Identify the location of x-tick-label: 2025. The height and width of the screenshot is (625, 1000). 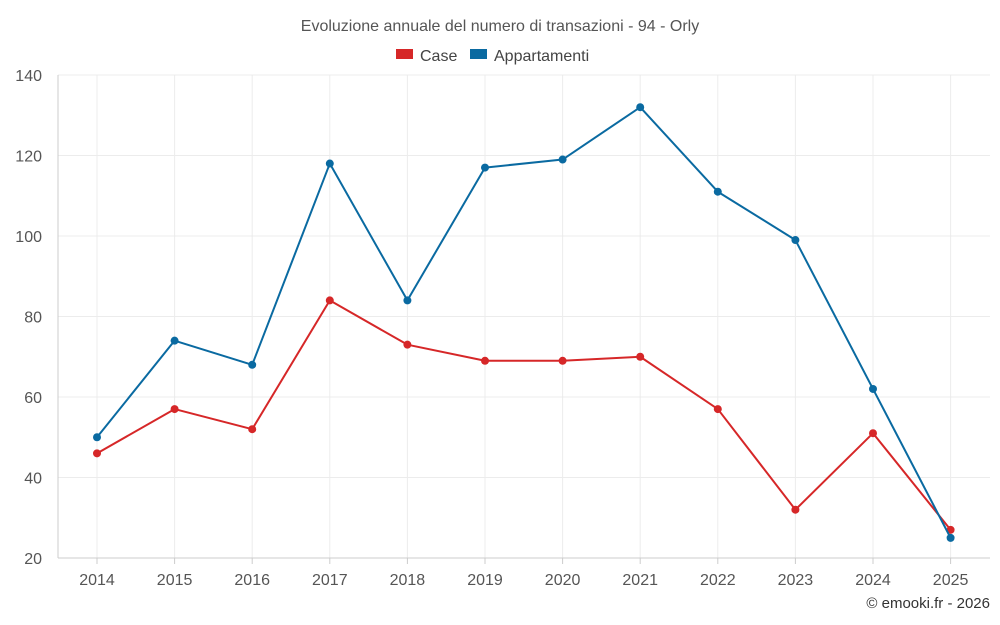
(951, 580).